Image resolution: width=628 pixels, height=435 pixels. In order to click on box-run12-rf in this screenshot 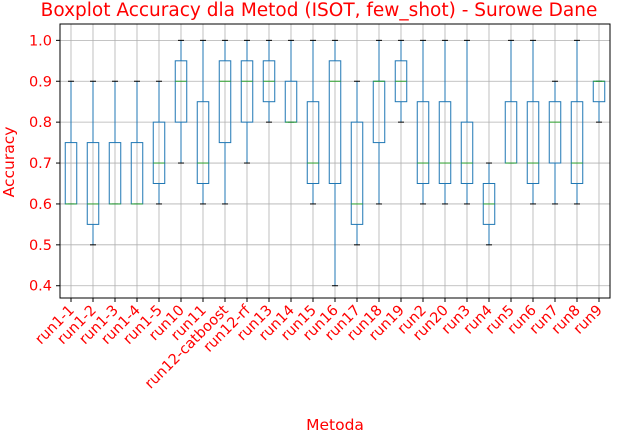, I will do `click(247, 101)`.